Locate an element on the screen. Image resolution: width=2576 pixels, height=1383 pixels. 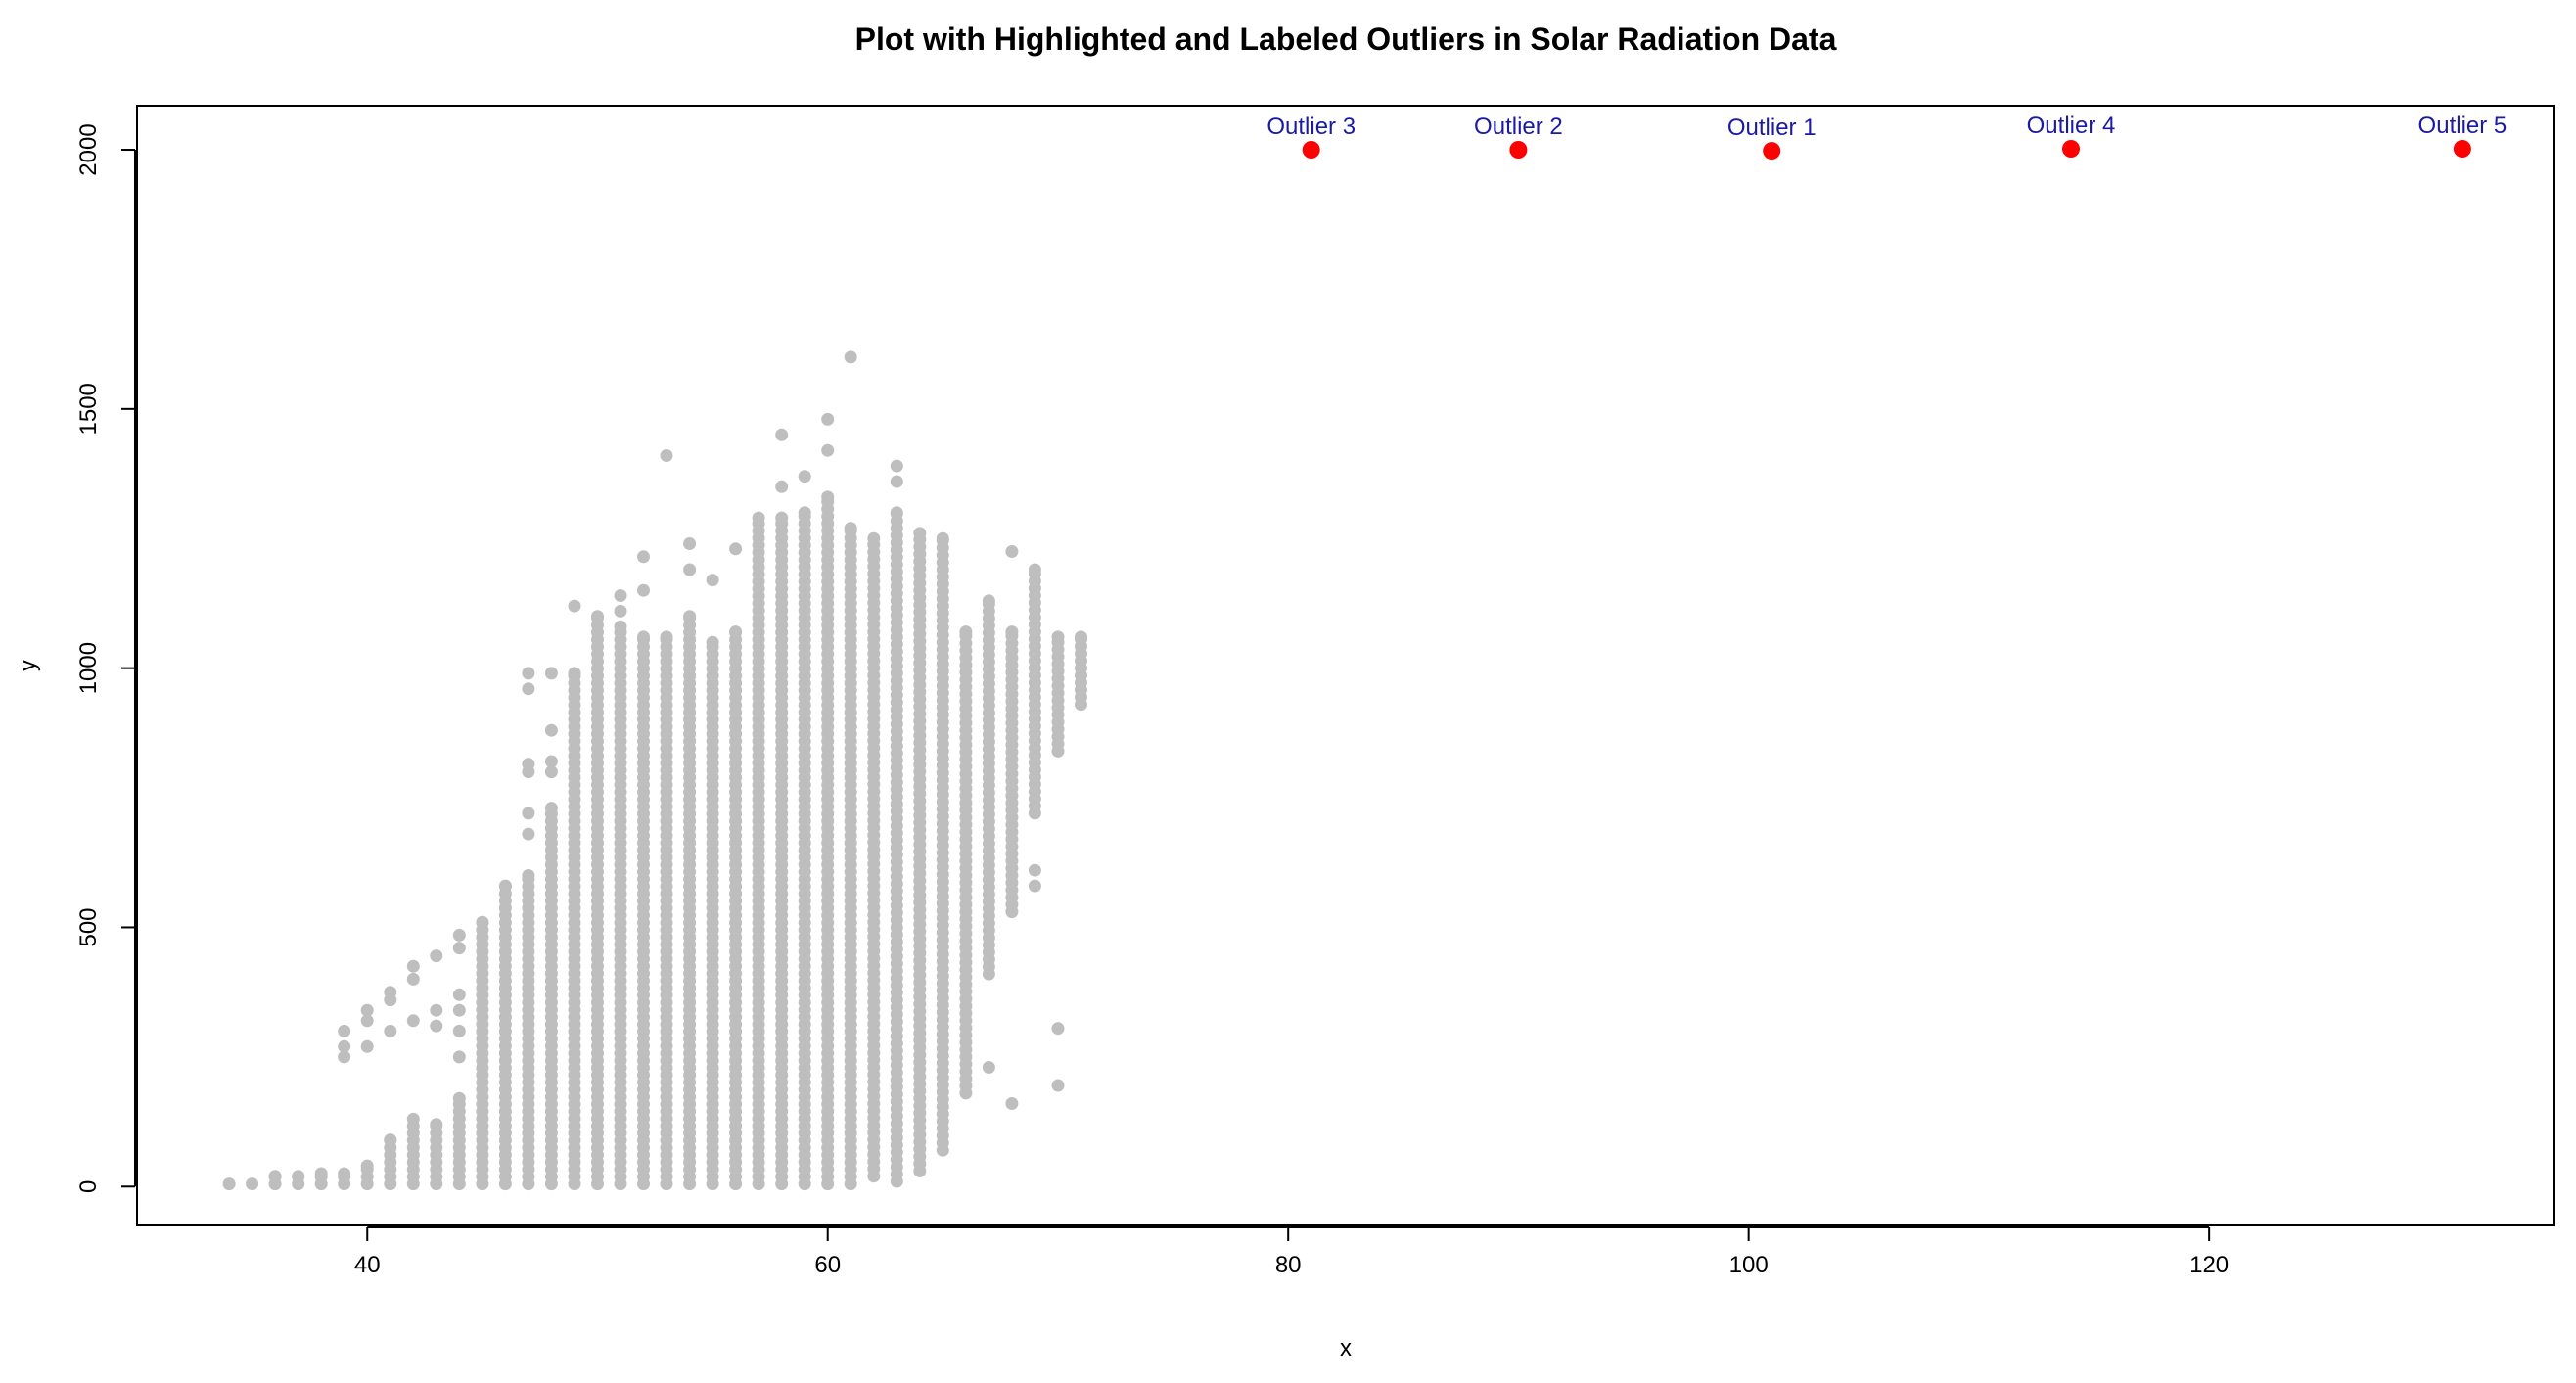
outlier-label: Outlier 5 is located at coordinates (2462, 126).